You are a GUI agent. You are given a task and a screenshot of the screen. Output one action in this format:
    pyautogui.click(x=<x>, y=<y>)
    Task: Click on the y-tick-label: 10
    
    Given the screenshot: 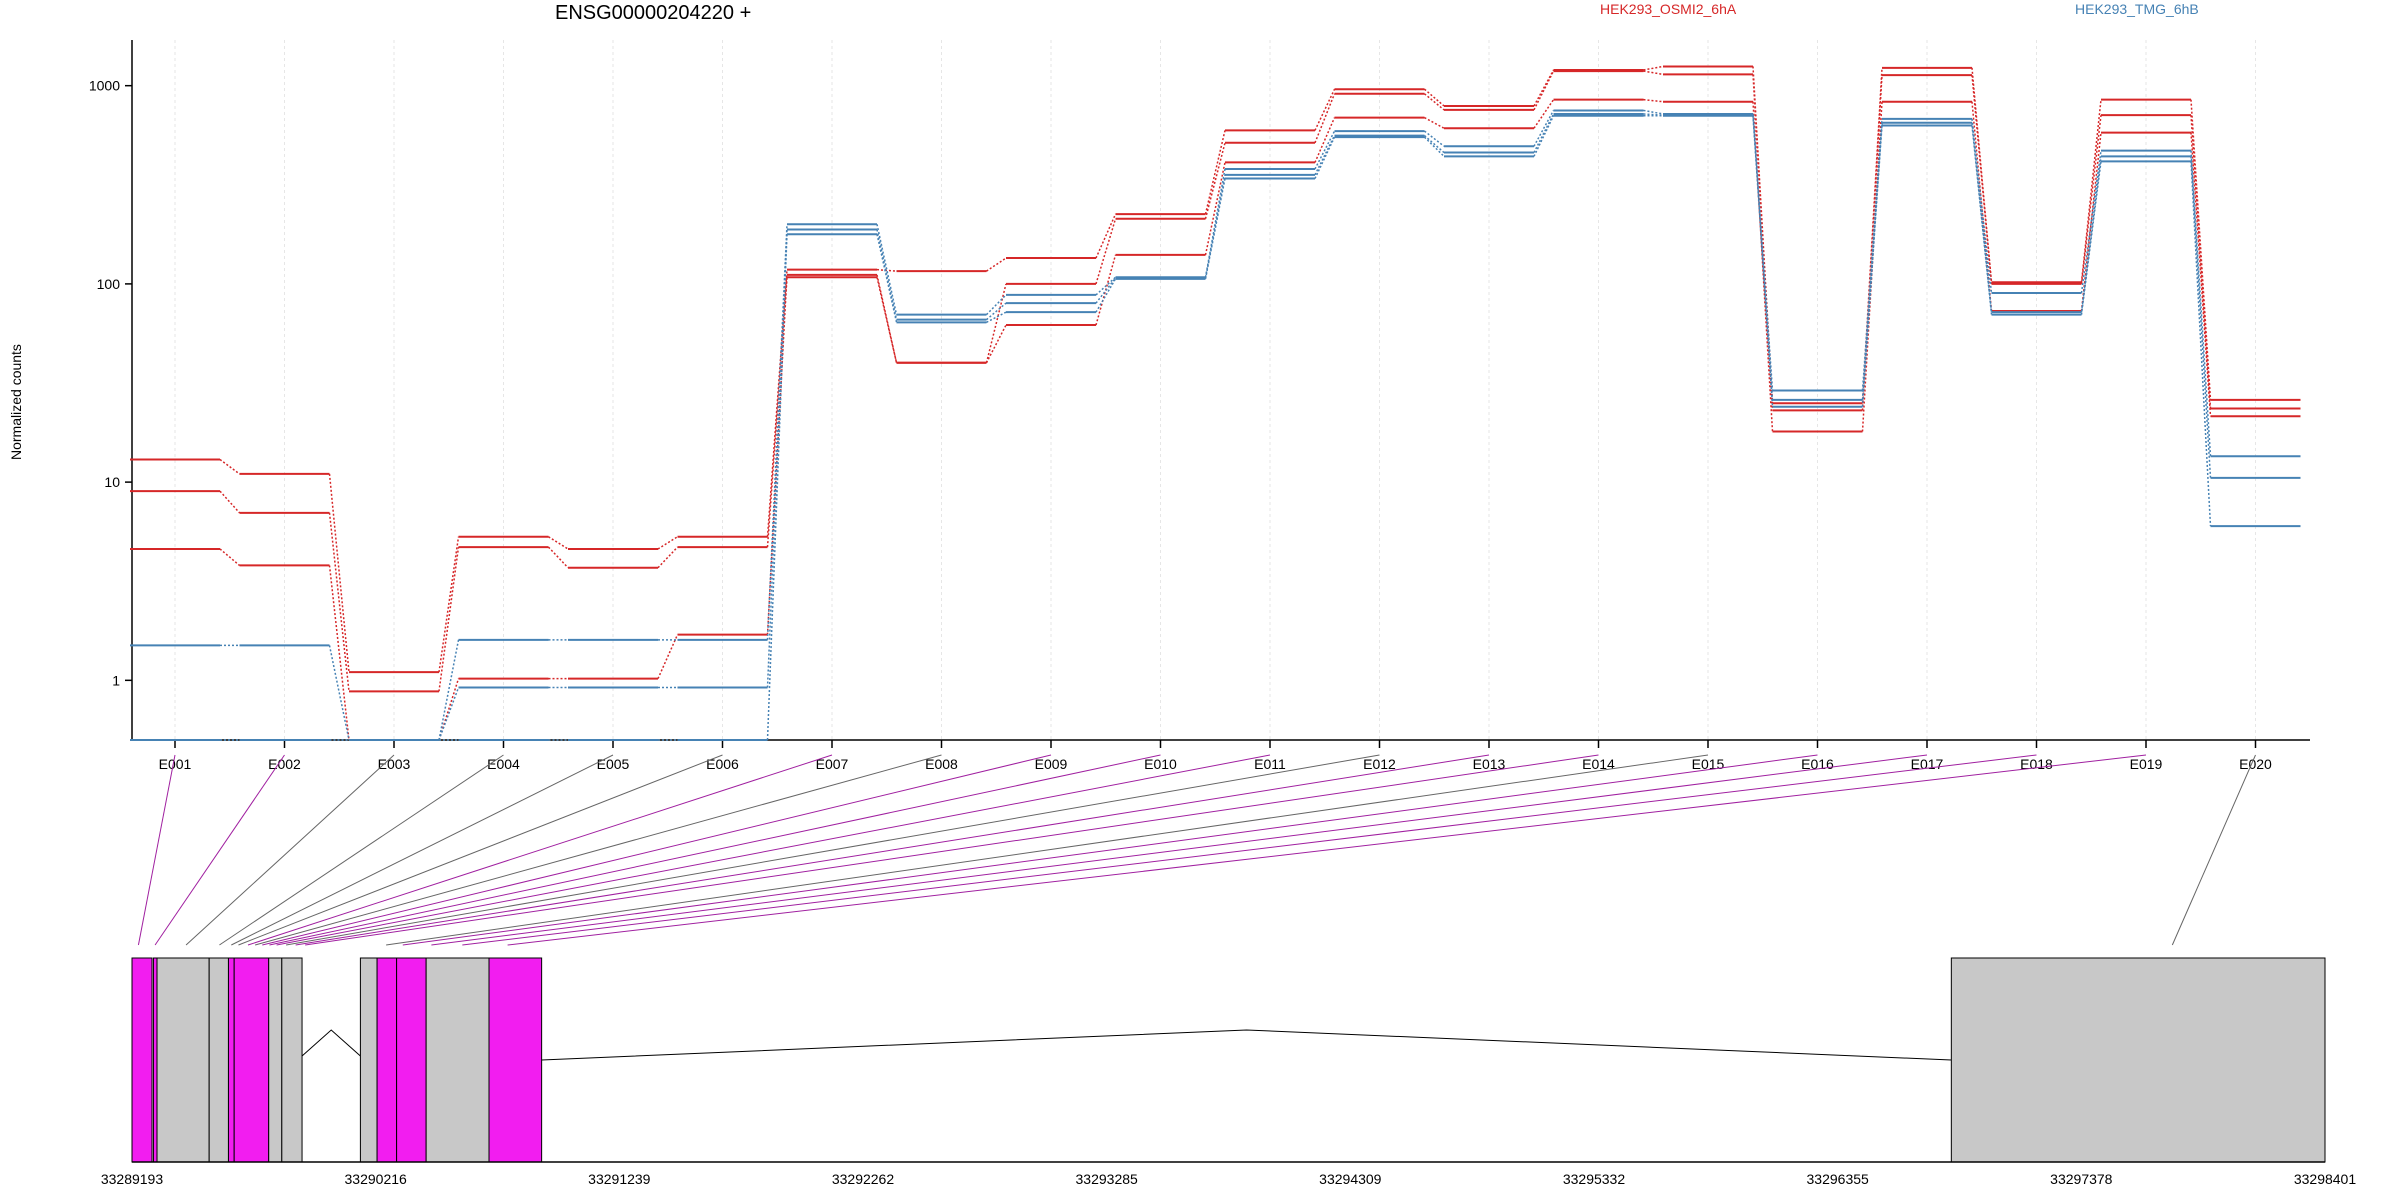 What is the action you would take?
    pyautogui.click(x=112, y=482)
    